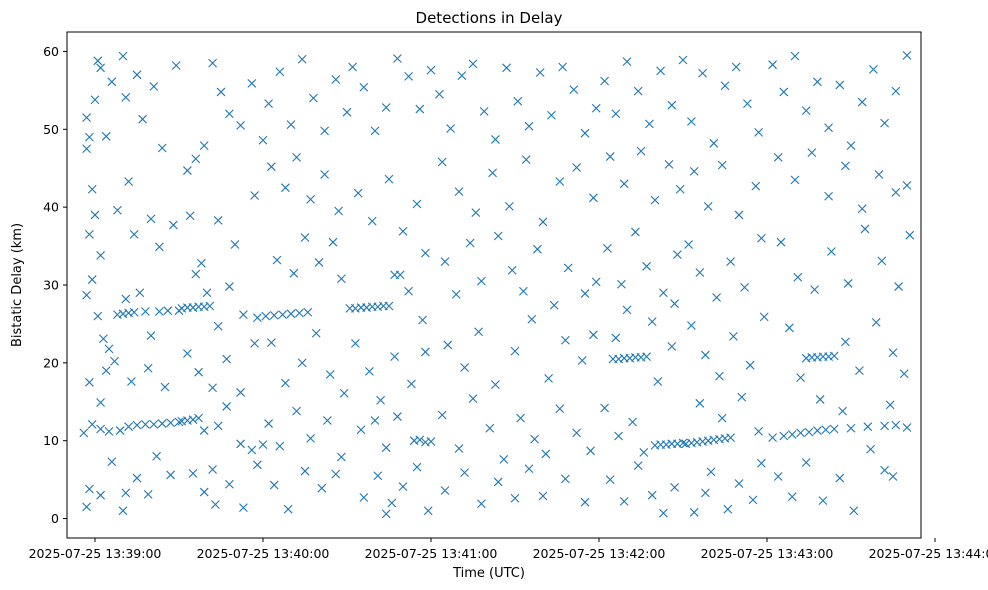 The height and width of the screenshot is (590, 988). Describe the element at coordinates (599, 553) in the screenshot. I see `x-tick-label: 2025-07-25 13:42:00` at that location.